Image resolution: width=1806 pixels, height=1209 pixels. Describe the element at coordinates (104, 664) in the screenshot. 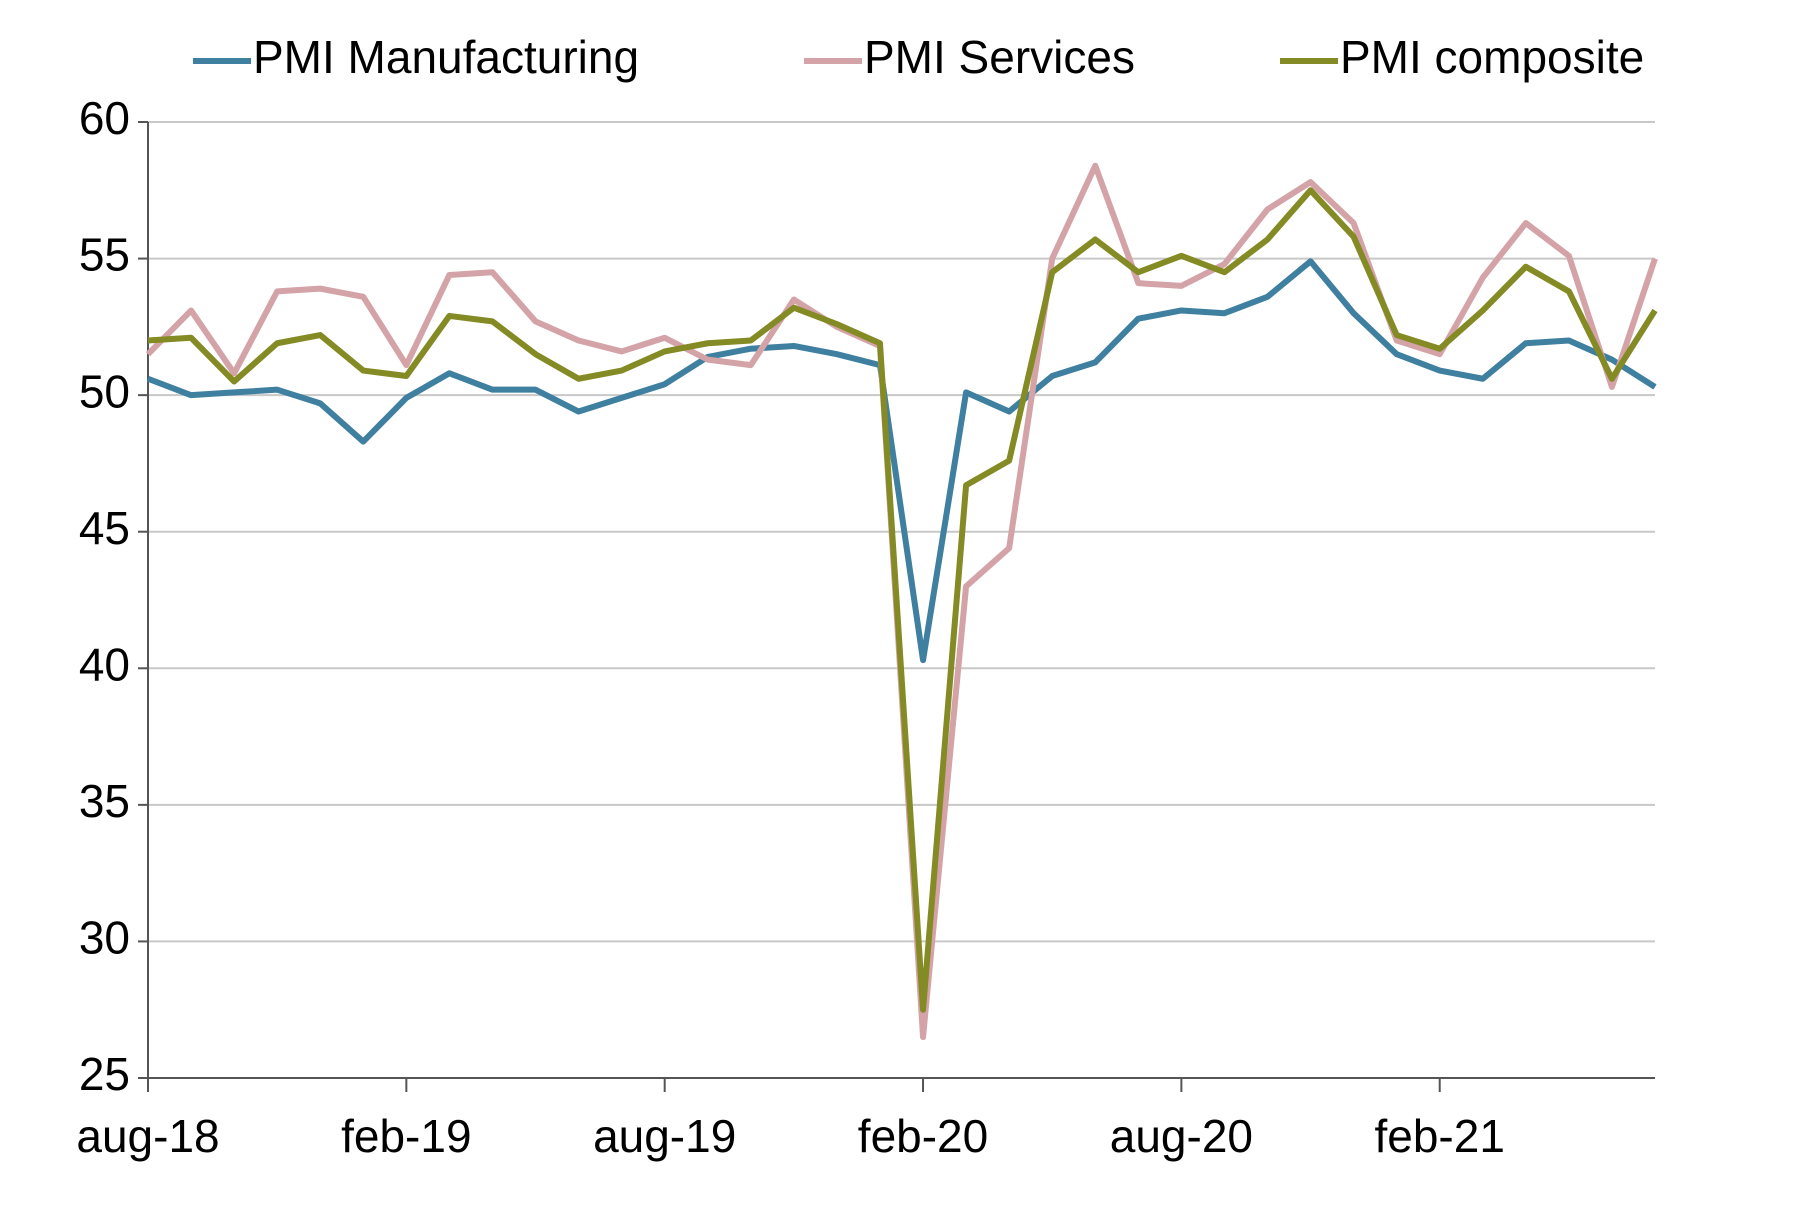

I see `y-tick-label: 40` at that location.